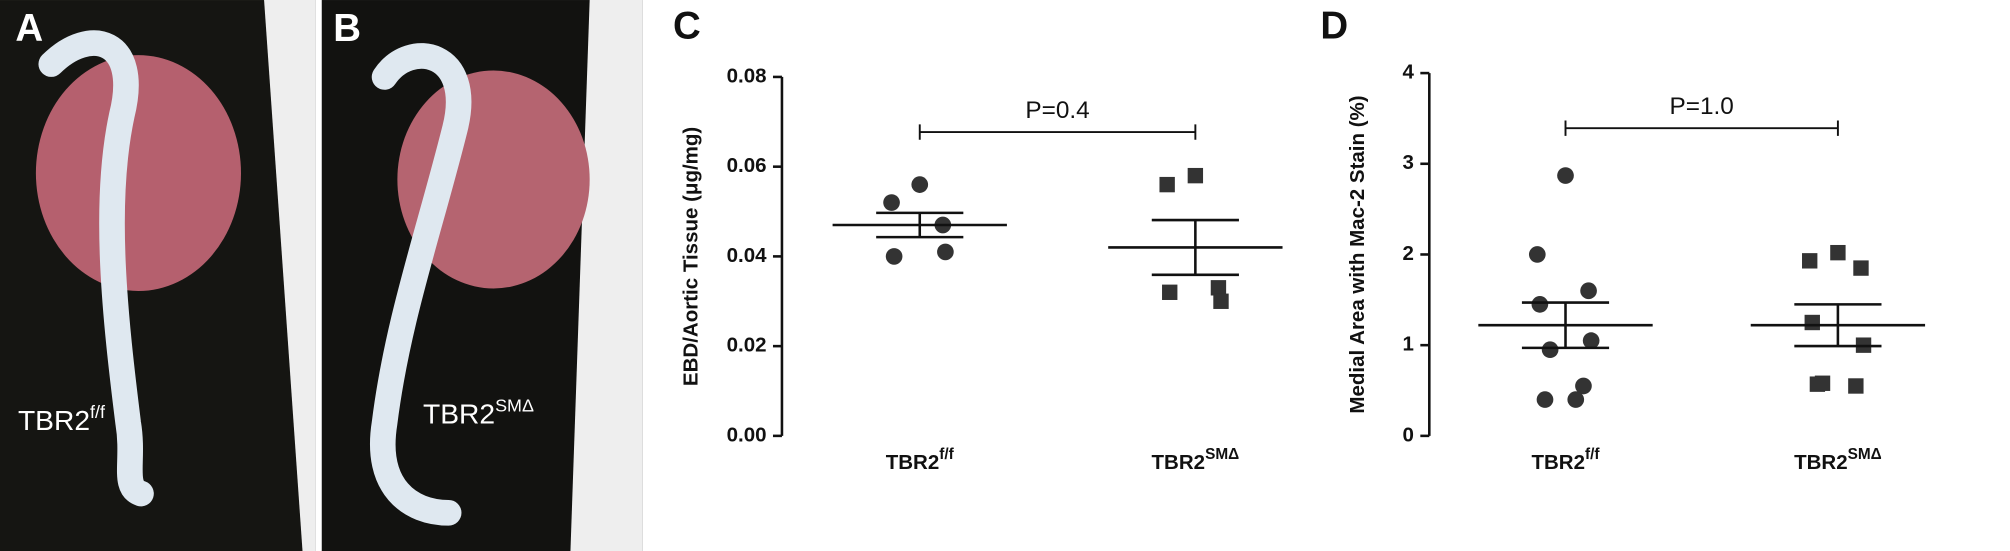 This screenshot has width=2010, height=551. I want to click on y-tick-label: 0.06, so click(747, 165).